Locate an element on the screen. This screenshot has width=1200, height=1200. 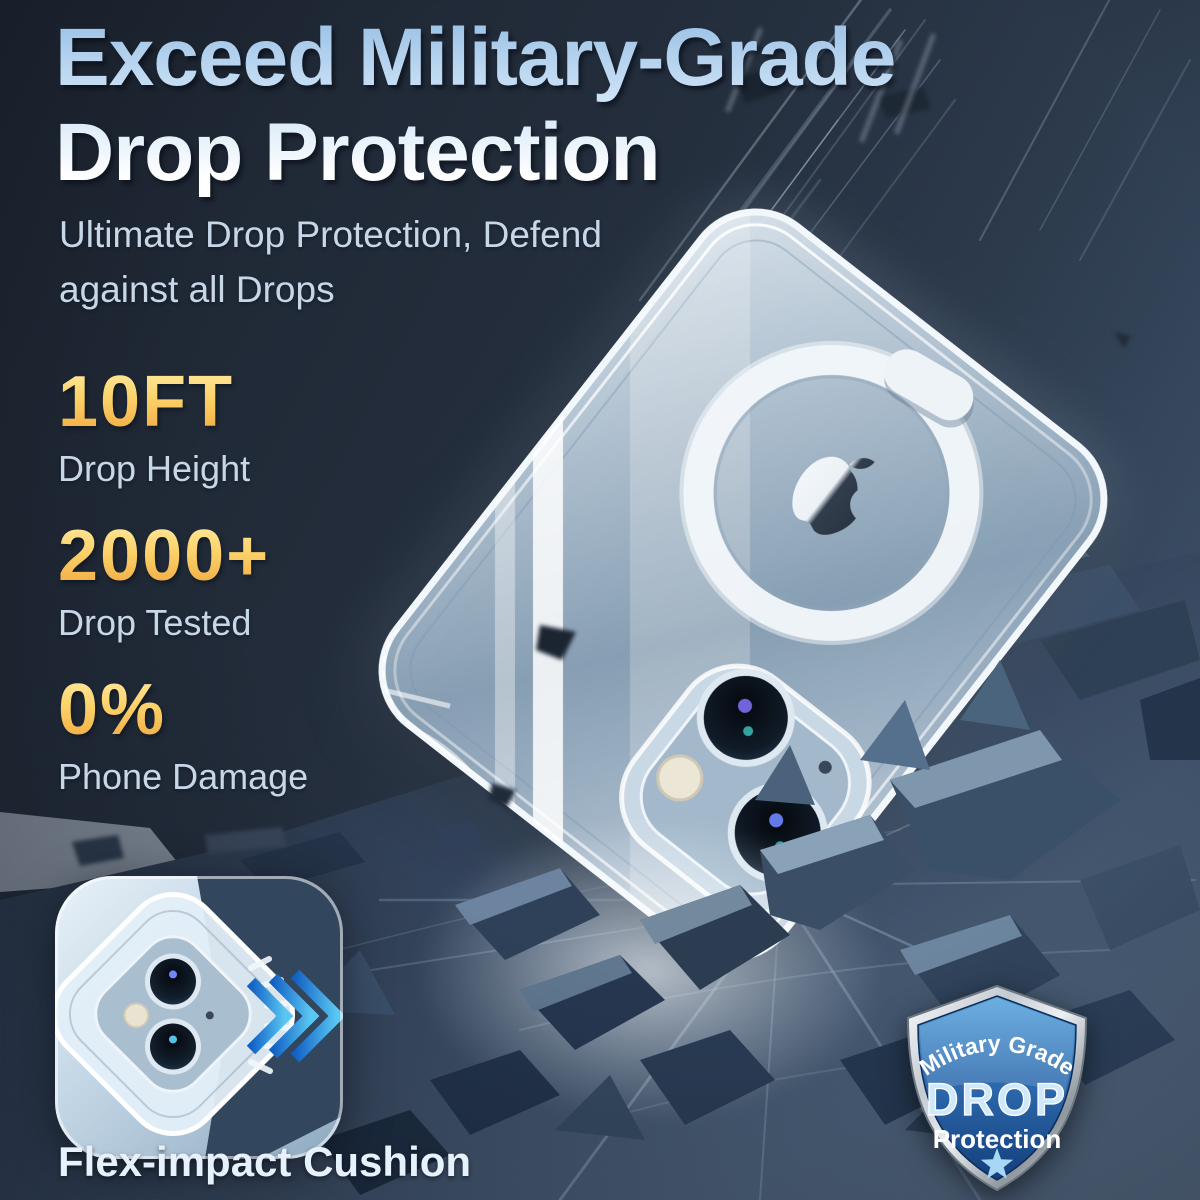
stat-phone-damage: 0% Phone Damage is located at coordinates (183, 736).